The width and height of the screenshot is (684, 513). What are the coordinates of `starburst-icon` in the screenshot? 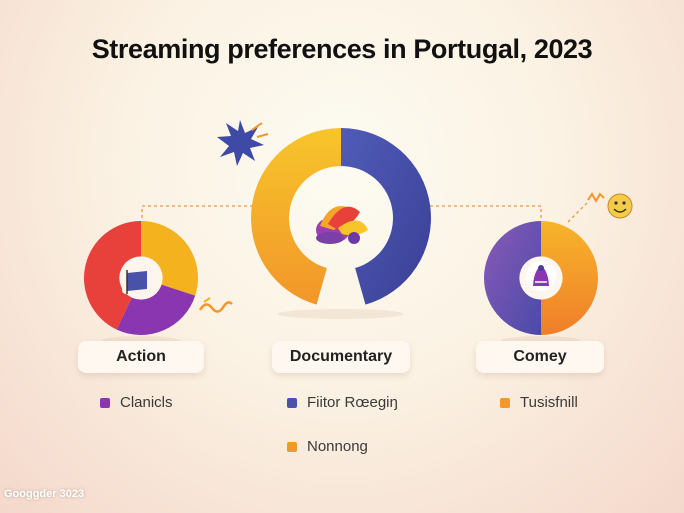 It's located at (243, 143).